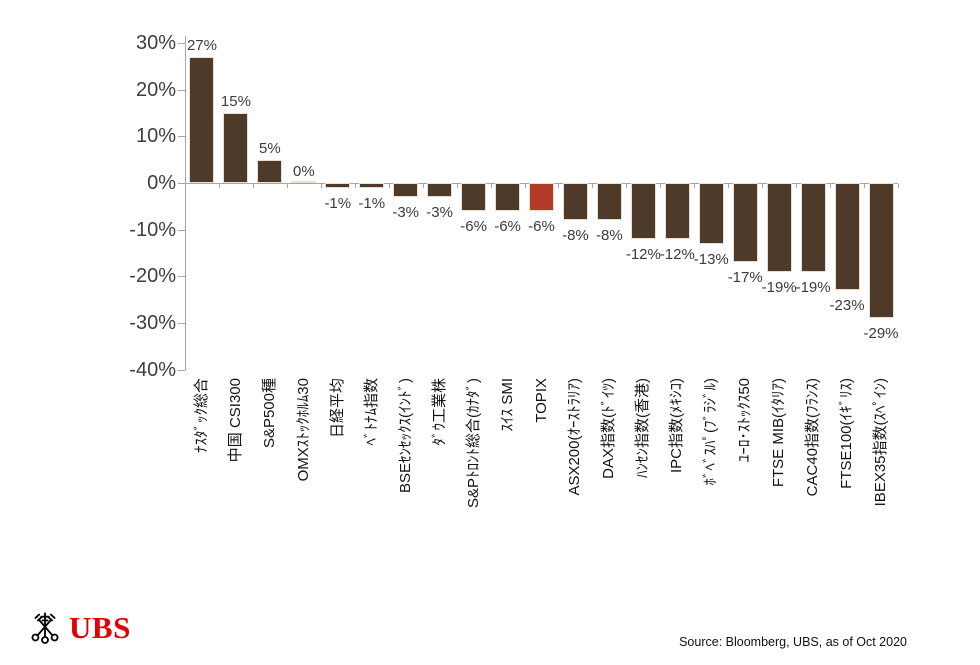 This screenshot has height=665, width=980. Describe the element at coordinates (813, 437) in the screenshot. I see `category-label: CAC40指数(ﾌﾗﾝｽ)` at that location.